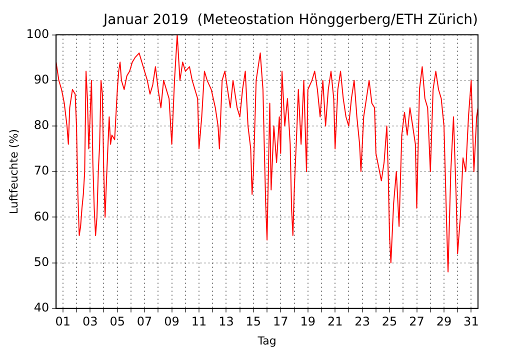 This screenshot has width=530, height=350. What do you see at coordinates (90, 321) in the screenshot?
I see `x-tick-label: 03` at bounding box center [90, 321].